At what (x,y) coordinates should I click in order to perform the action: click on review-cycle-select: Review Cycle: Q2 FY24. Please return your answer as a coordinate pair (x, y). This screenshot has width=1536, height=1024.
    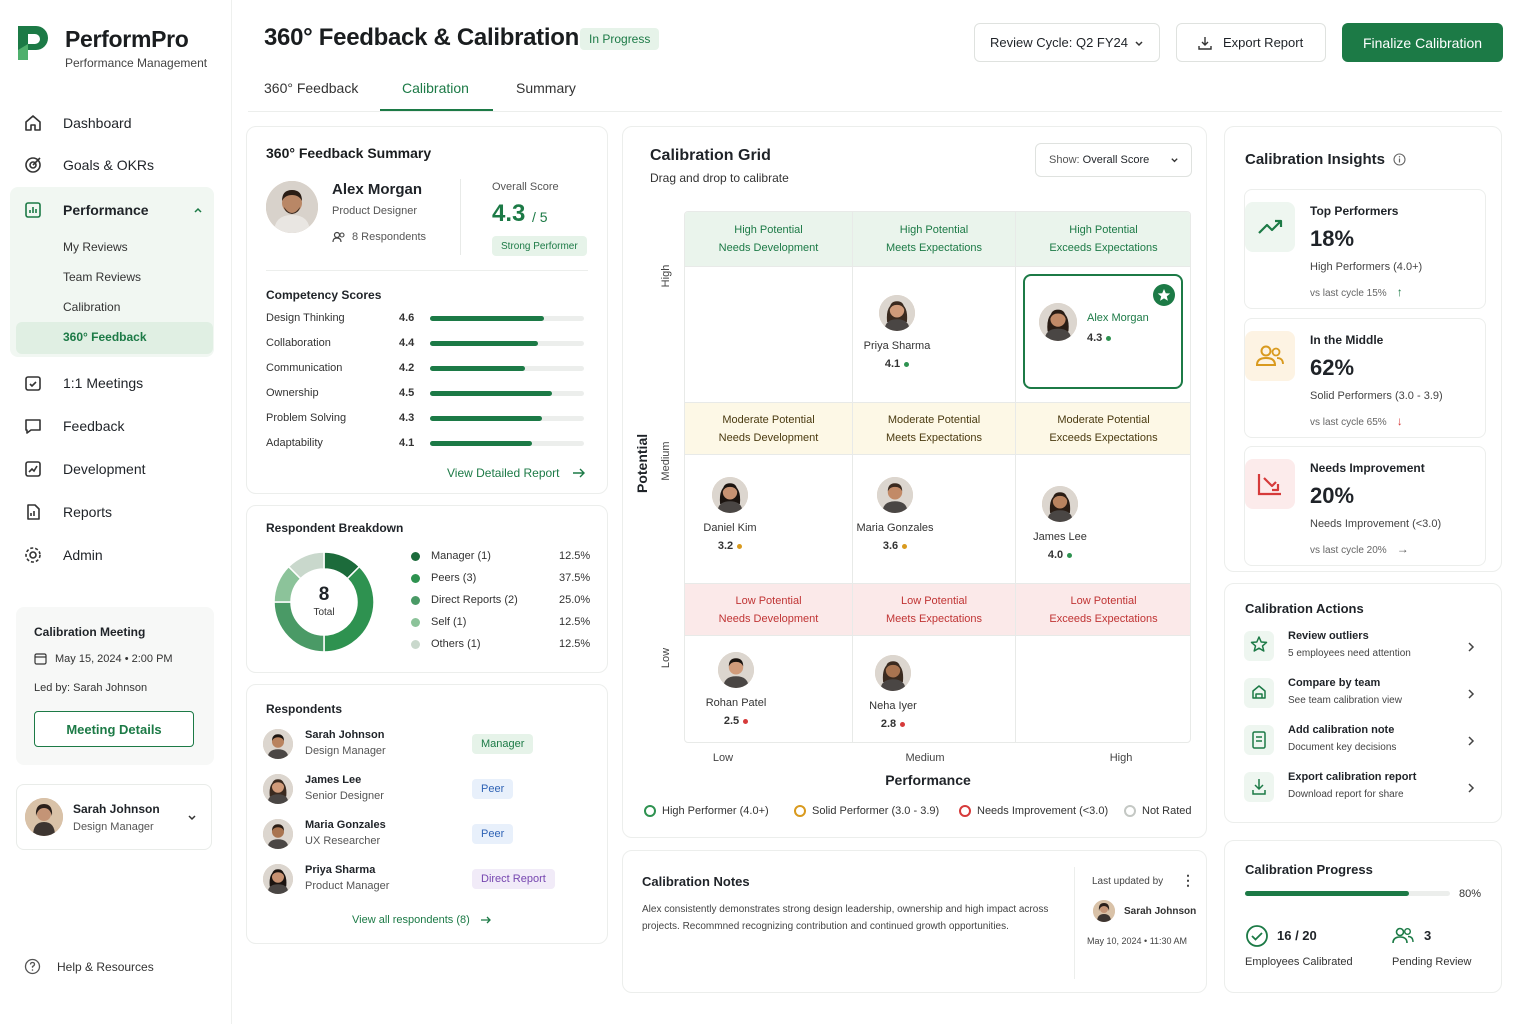
    Looking at the image, I should click on (1067, 42).